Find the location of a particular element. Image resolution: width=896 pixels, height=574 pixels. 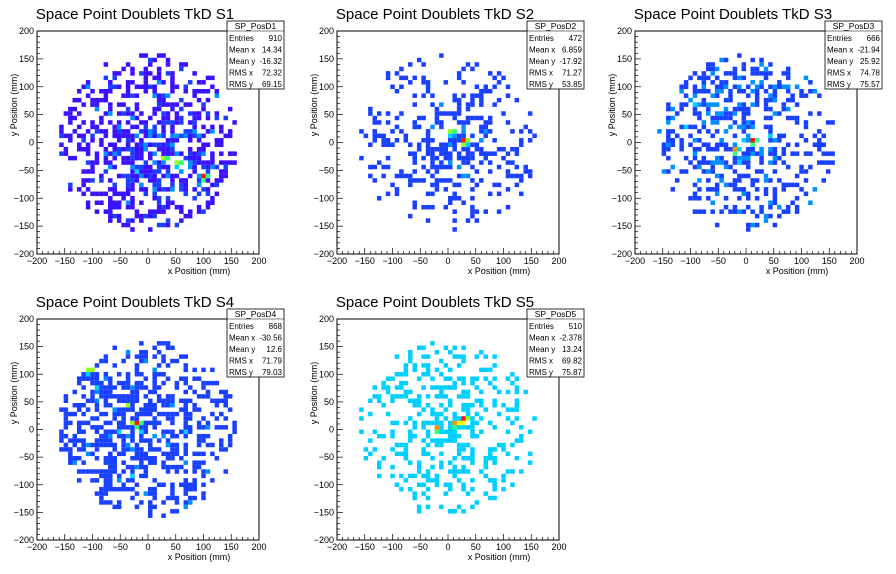

x-tick-label: −100 is located at coordinates (92, 261).